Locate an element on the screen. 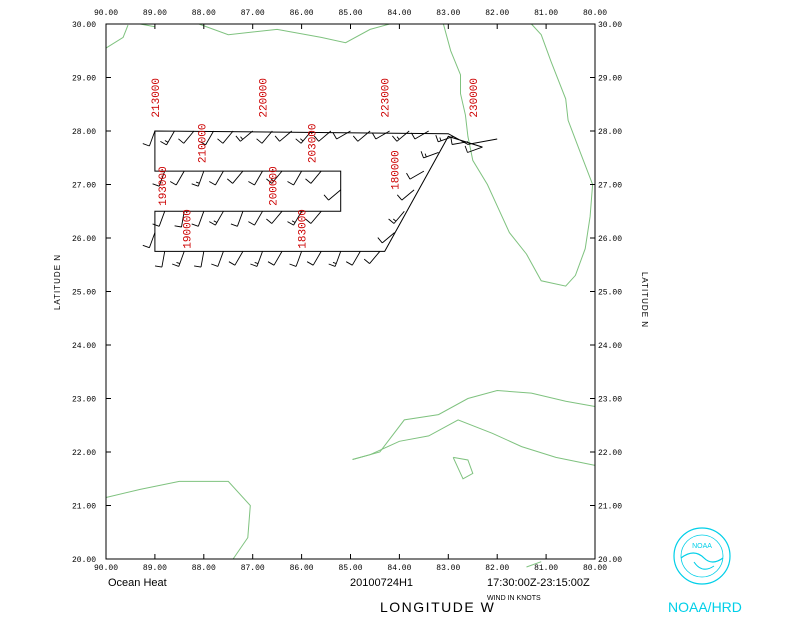 Image resolution: width=800 pixels, height=640 pixels. x-tick-label-top: 90.00 is located at coordinates (106, 13).